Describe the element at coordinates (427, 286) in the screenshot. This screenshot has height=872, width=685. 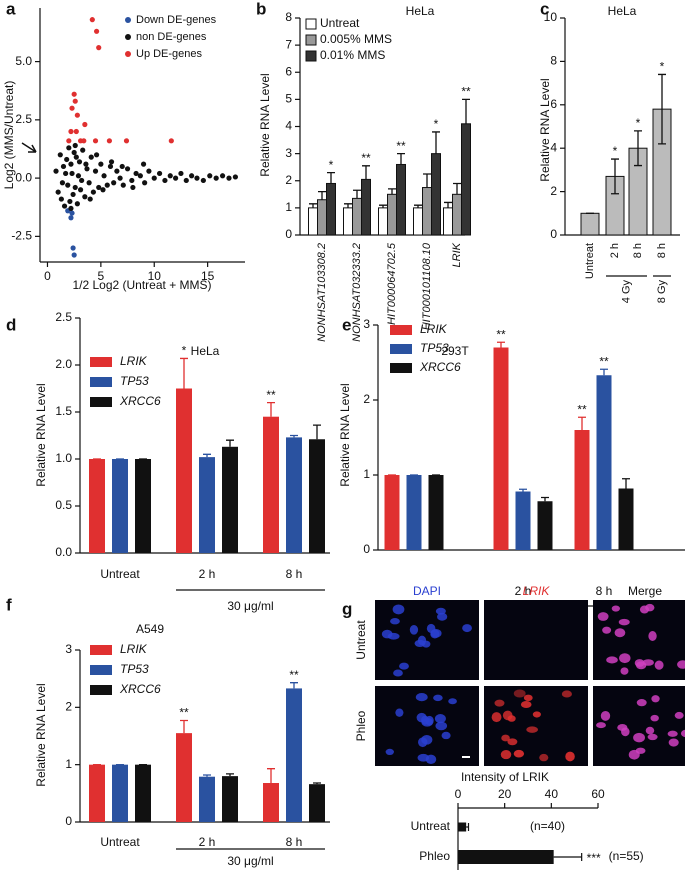
I see `x-tick-label: HIT000101108.10` at that location.